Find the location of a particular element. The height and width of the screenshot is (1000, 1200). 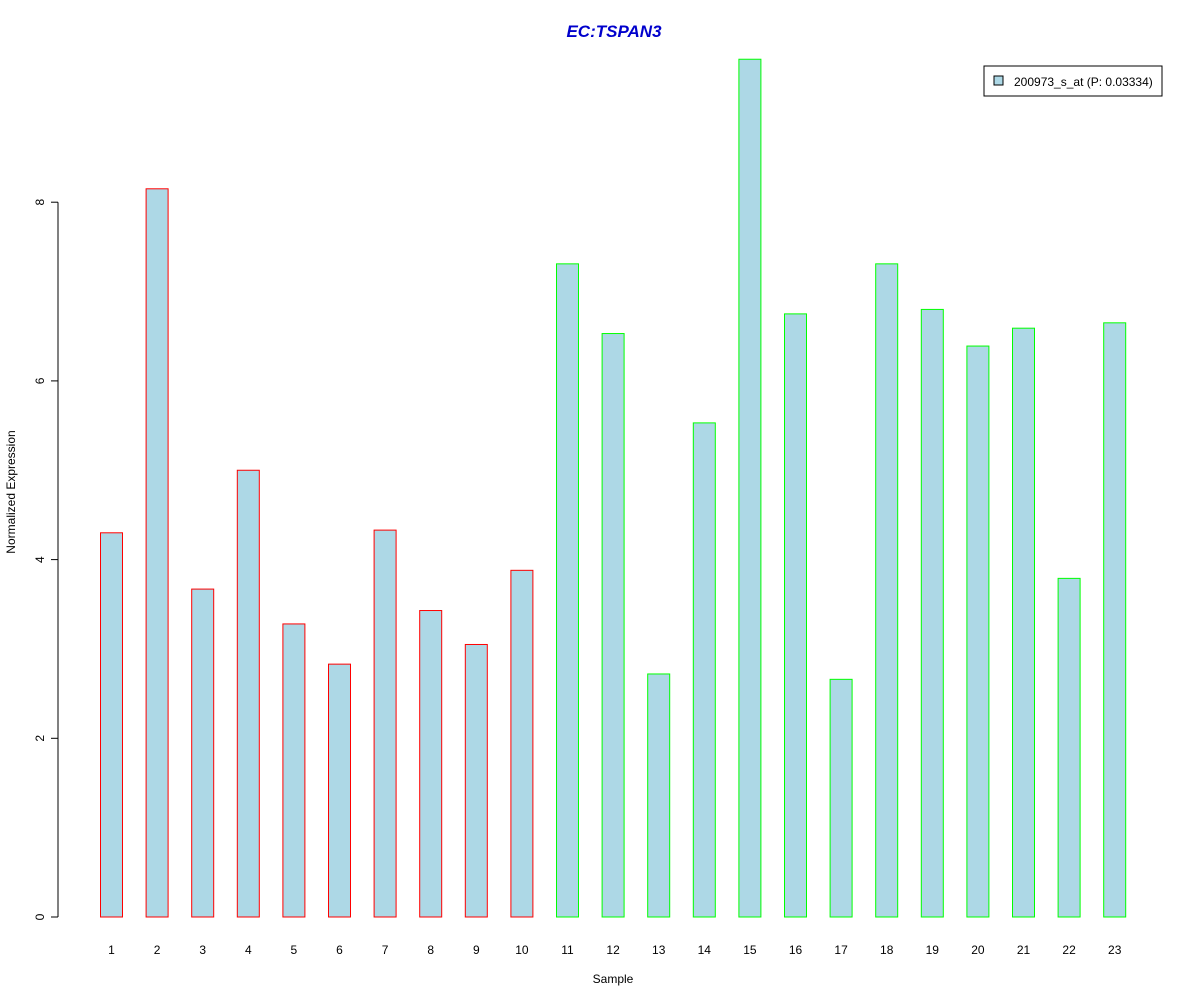

x-tick-labels: 1 2 3 4 5 6 7 8 9 10 11 12 13 14 15 16 17 18 19 20 21 22 23 is located at coordinates (615, 950).